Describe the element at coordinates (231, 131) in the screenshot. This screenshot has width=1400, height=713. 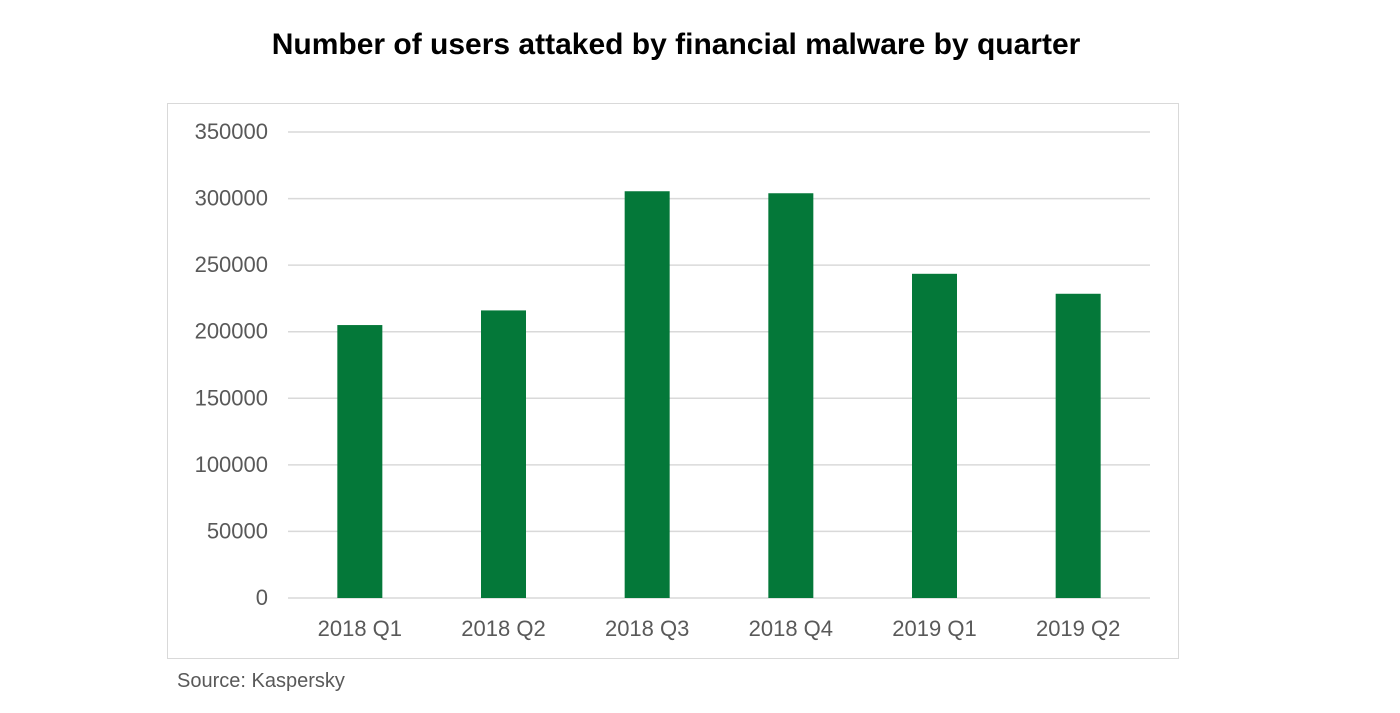
I see `y-tick-label: 350000` at that location.